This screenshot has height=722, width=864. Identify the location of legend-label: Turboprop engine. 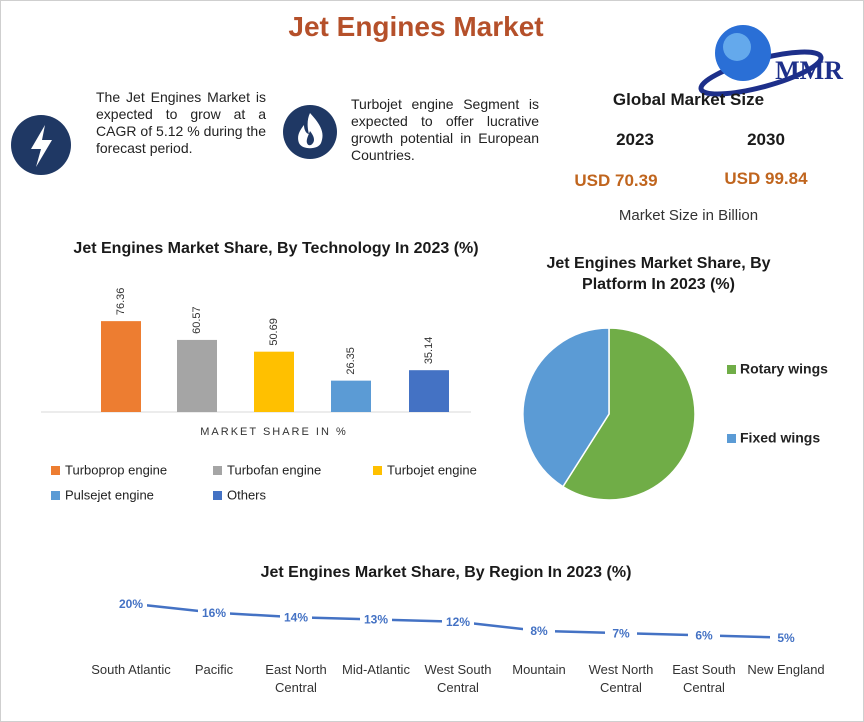
(116, 469).